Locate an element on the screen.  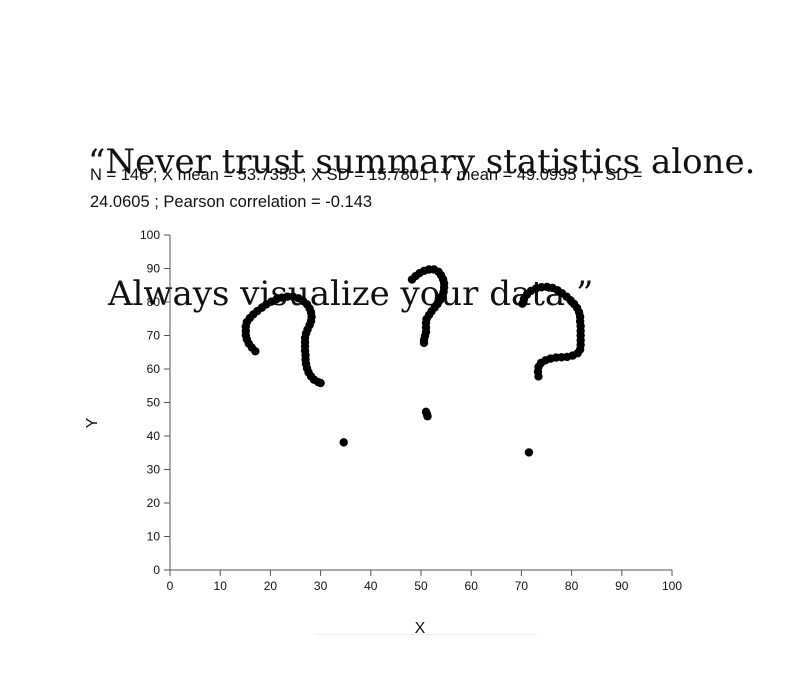
x-tick-label: 70 is located at coordinates (522, 586).